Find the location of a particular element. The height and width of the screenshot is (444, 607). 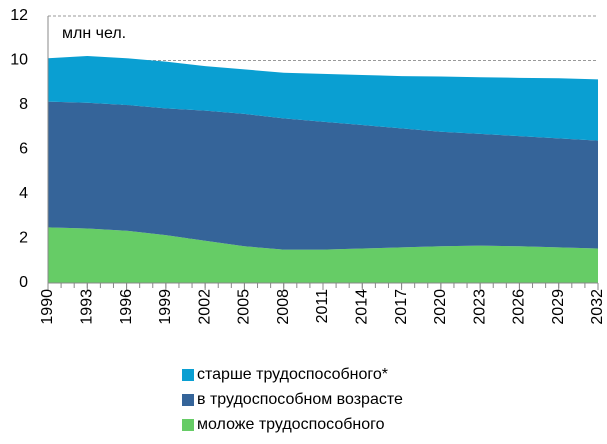

x-tick-label: 2020 is located at coordinates (440, 307).